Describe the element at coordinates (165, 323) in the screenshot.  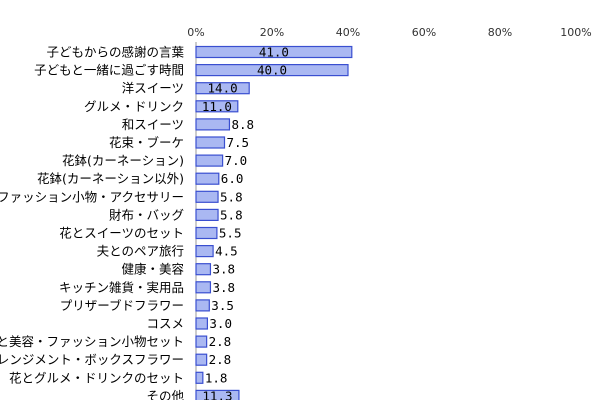
I see `category-label: コスメ` at that location.